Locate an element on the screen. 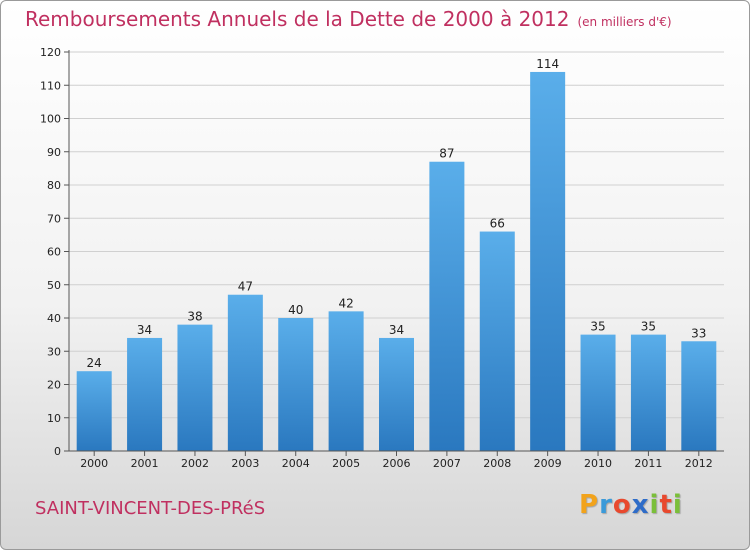 This screenshot has height=550, width=750. y-tick-label: 30 is located at coordinates (54, 351).